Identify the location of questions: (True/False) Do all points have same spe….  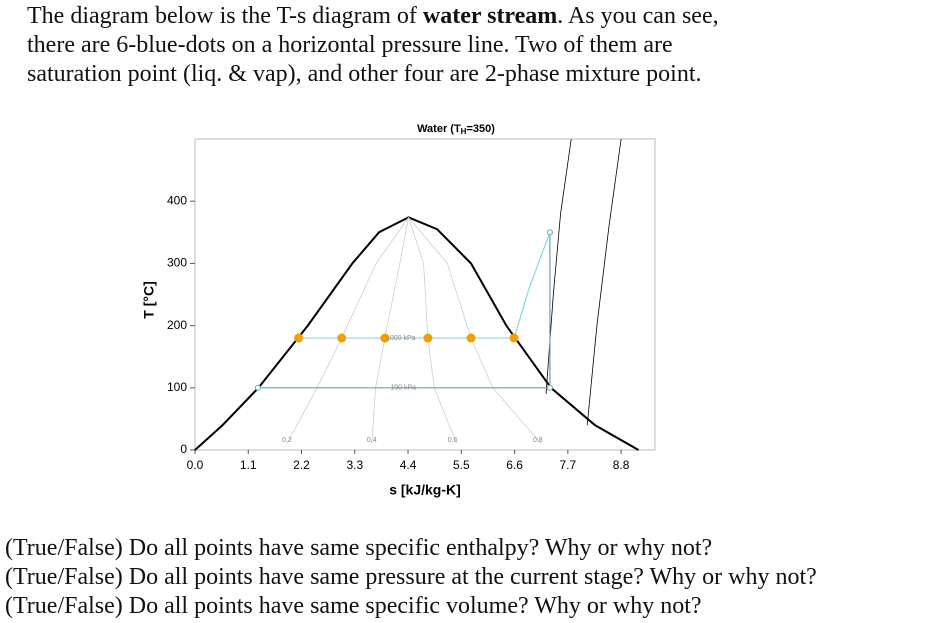
(411, 577).